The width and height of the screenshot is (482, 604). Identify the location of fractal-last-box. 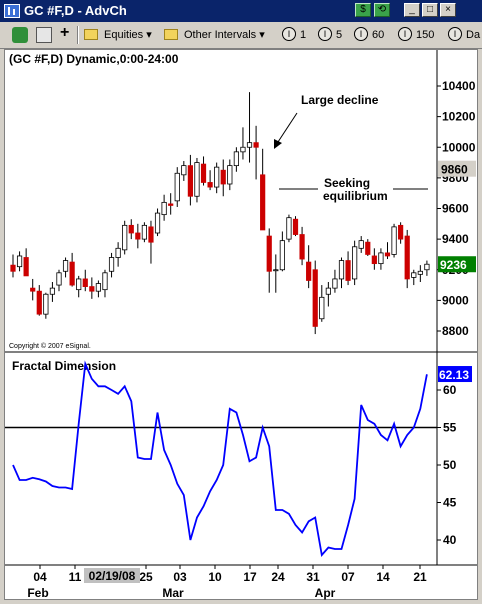
(455, 374).